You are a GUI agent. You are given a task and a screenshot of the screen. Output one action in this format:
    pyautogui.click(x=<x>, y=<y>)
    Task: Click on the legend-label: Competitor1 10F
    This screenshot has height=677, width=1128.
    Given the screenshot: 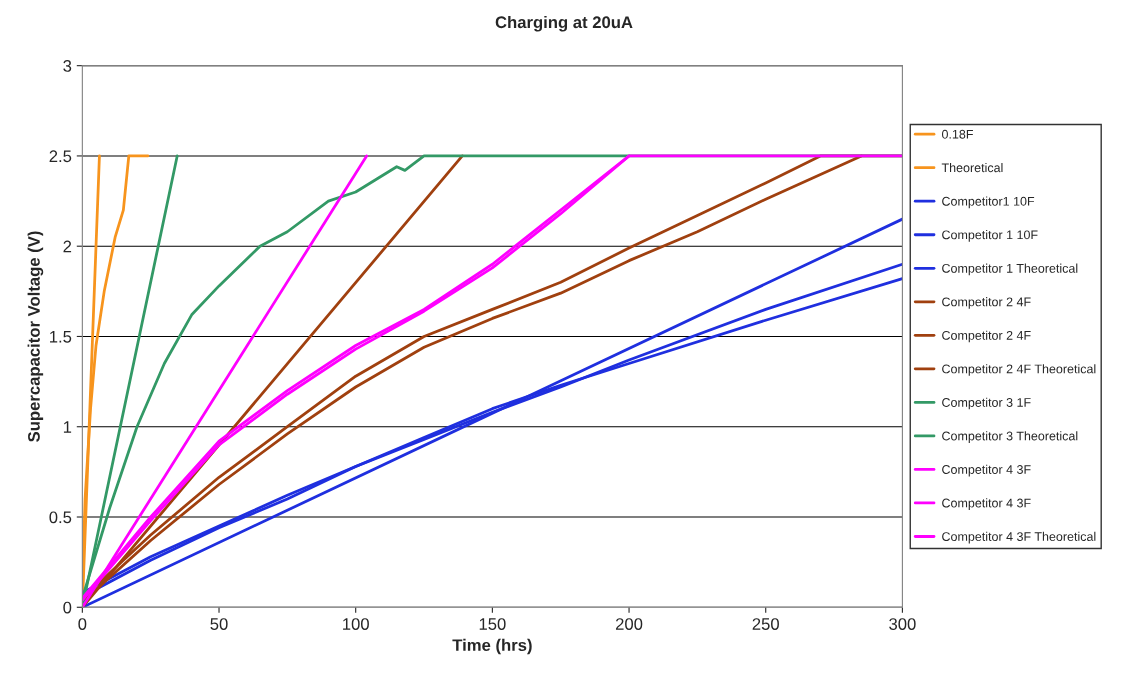 What is the action you would take?
    pyautogui.click(x=988, y=202)
    